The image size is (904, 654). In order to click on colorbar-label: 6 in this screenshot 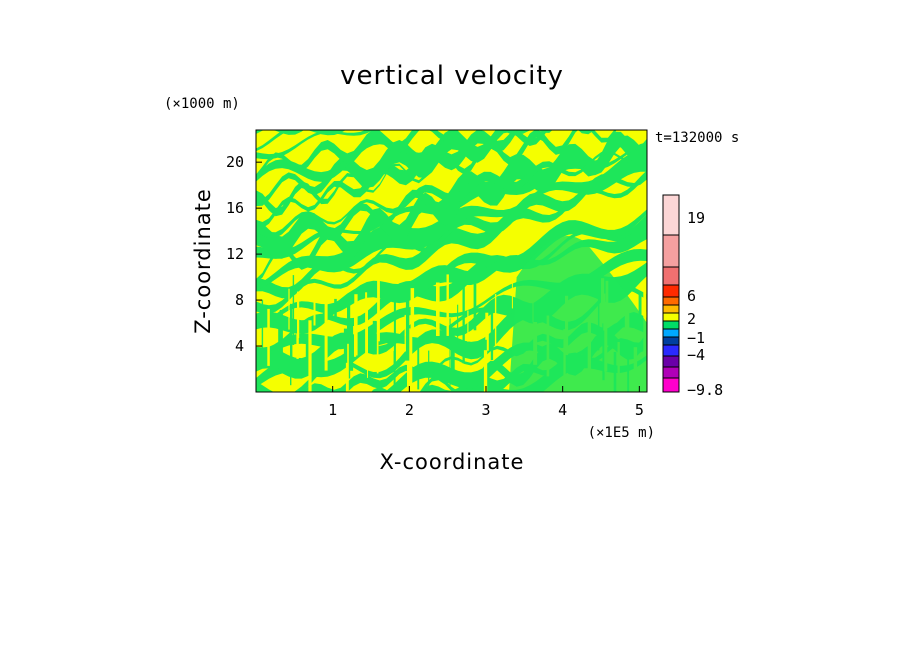, I will do `click(691, 296)`.